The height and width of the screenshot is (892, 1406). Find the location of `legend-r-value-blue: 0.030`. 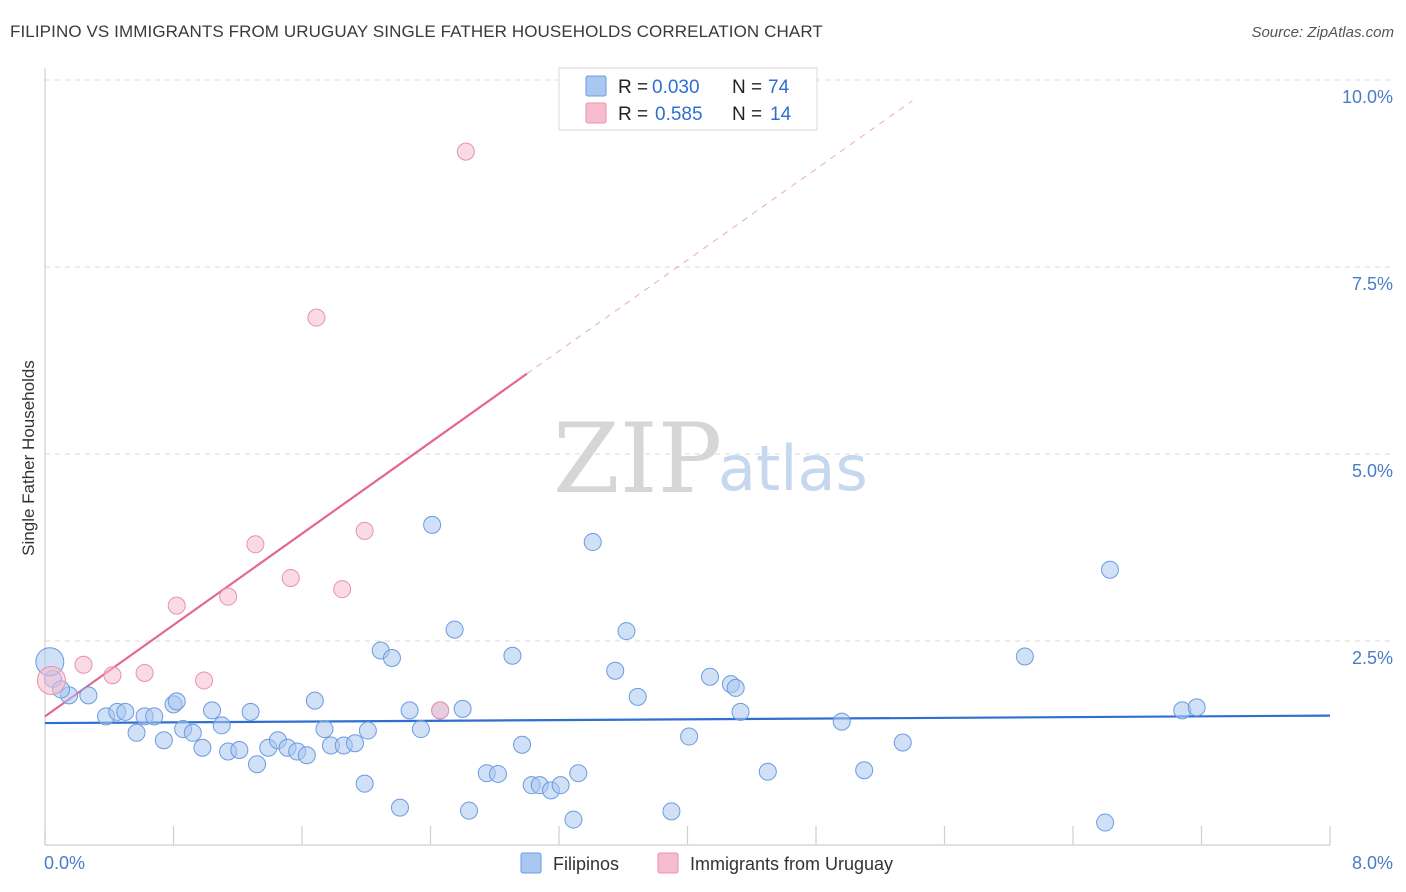

legend-r-value-blue: 0.030 is located at coordinates (676, 87).